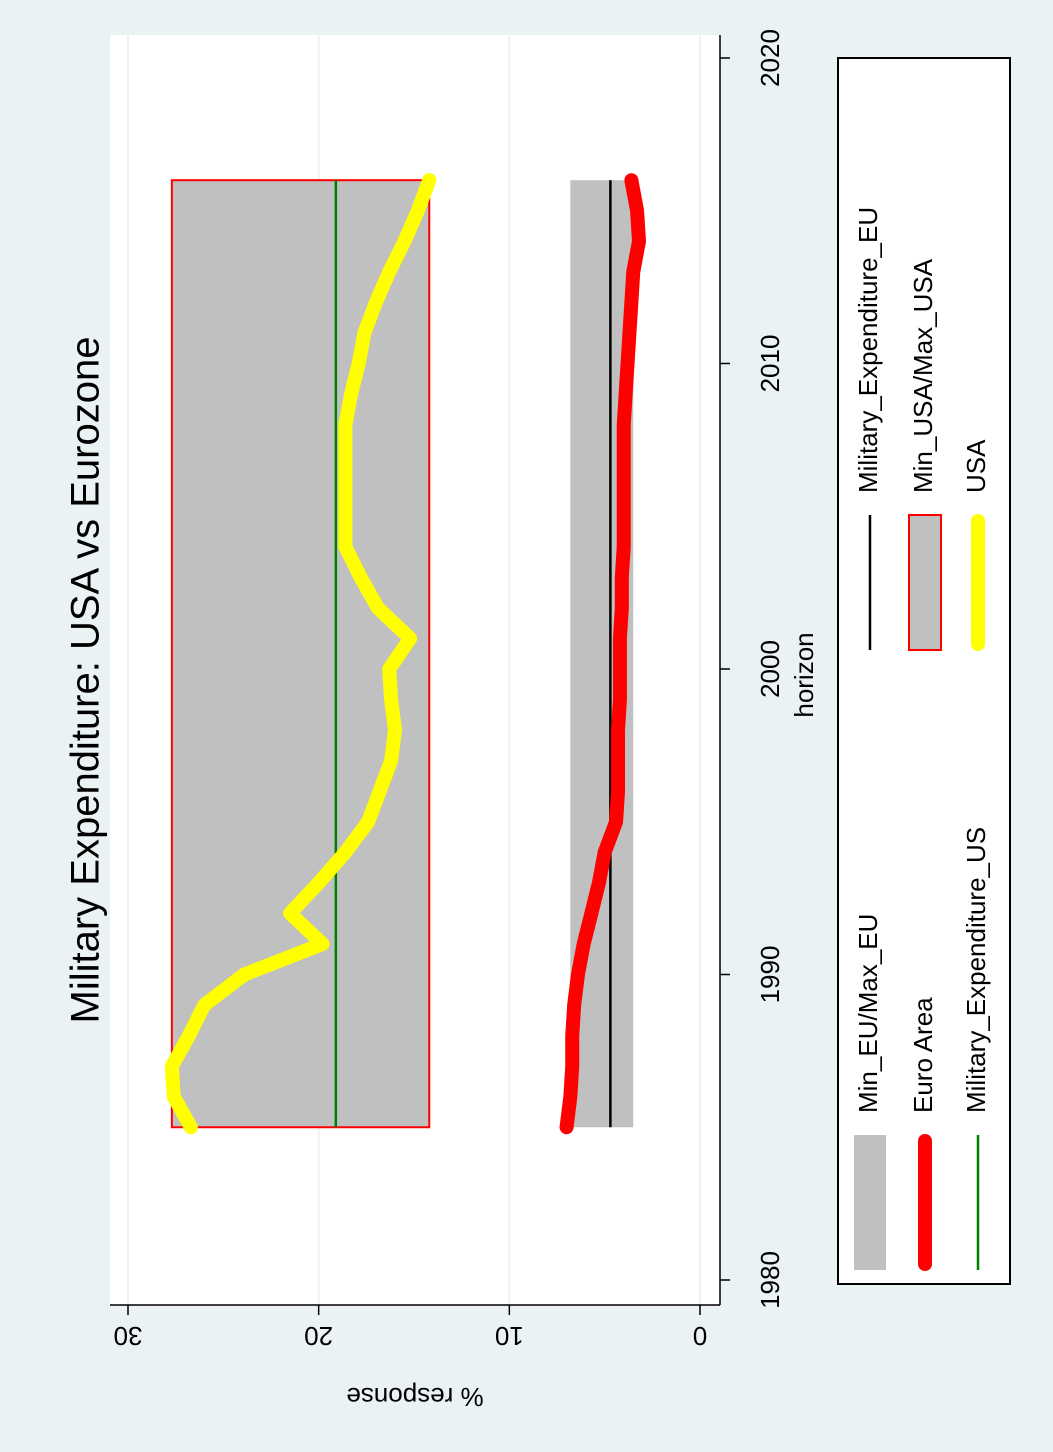 The image size is (1053, 1452). What do you see at coordinates (86, 680) in the screenshot?
I see `chart-title: Military Expenditure: USA vs Eurozone` at bounding box center [86, 680].